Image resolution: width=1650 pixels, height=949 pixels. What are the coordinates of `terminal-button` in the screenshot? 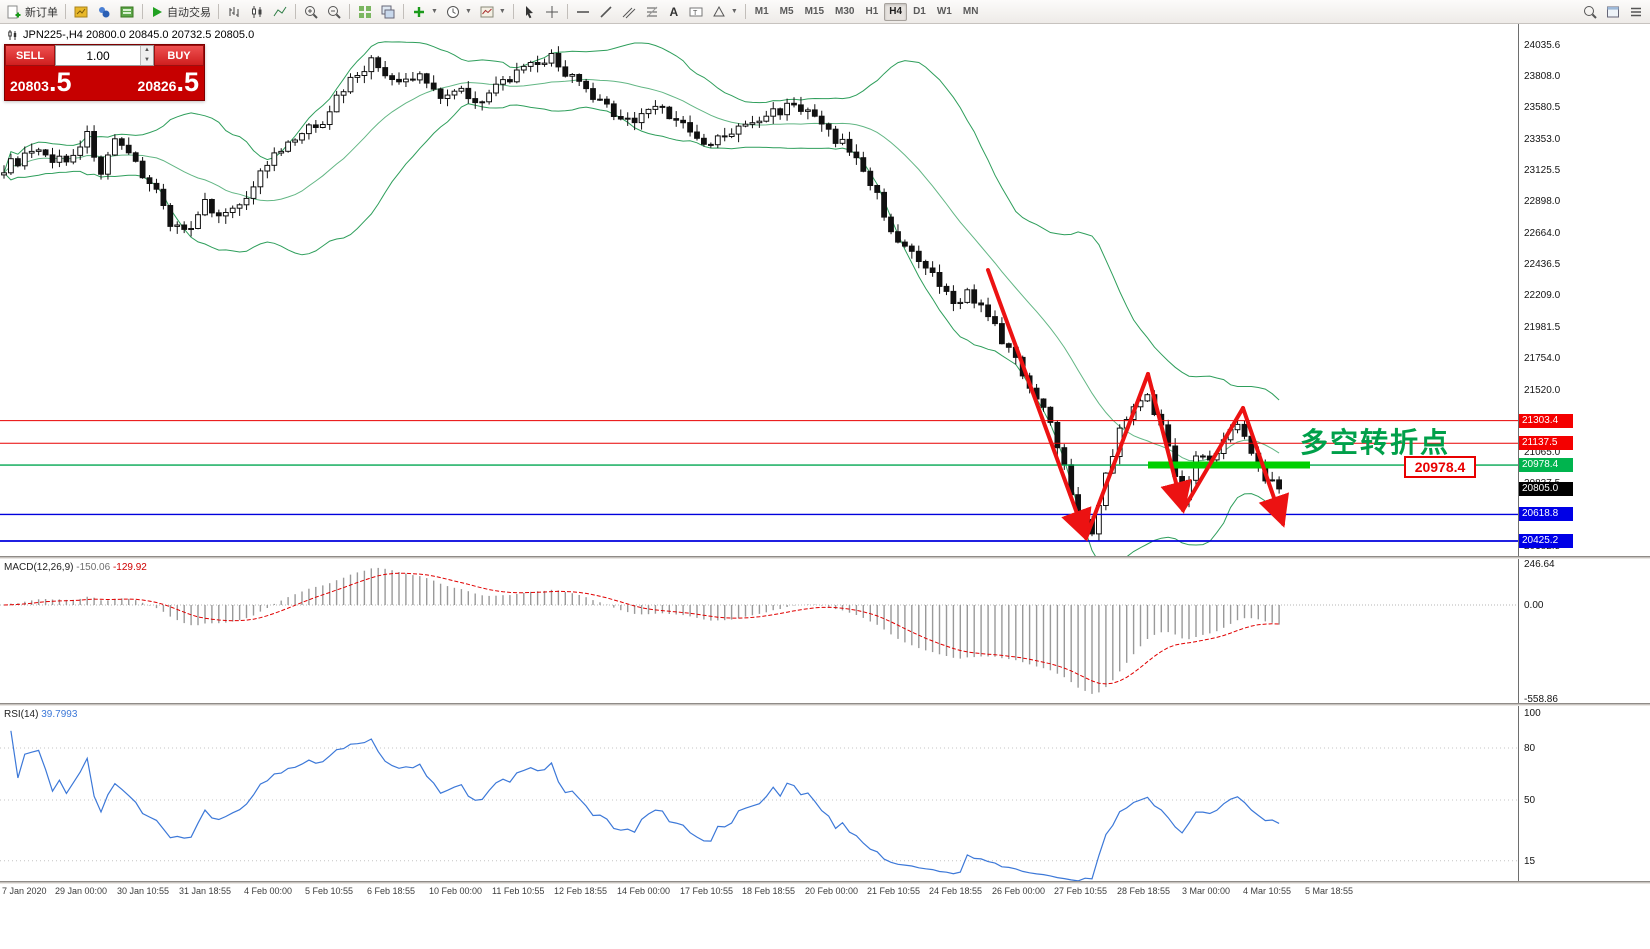 It's located at (127, 12).